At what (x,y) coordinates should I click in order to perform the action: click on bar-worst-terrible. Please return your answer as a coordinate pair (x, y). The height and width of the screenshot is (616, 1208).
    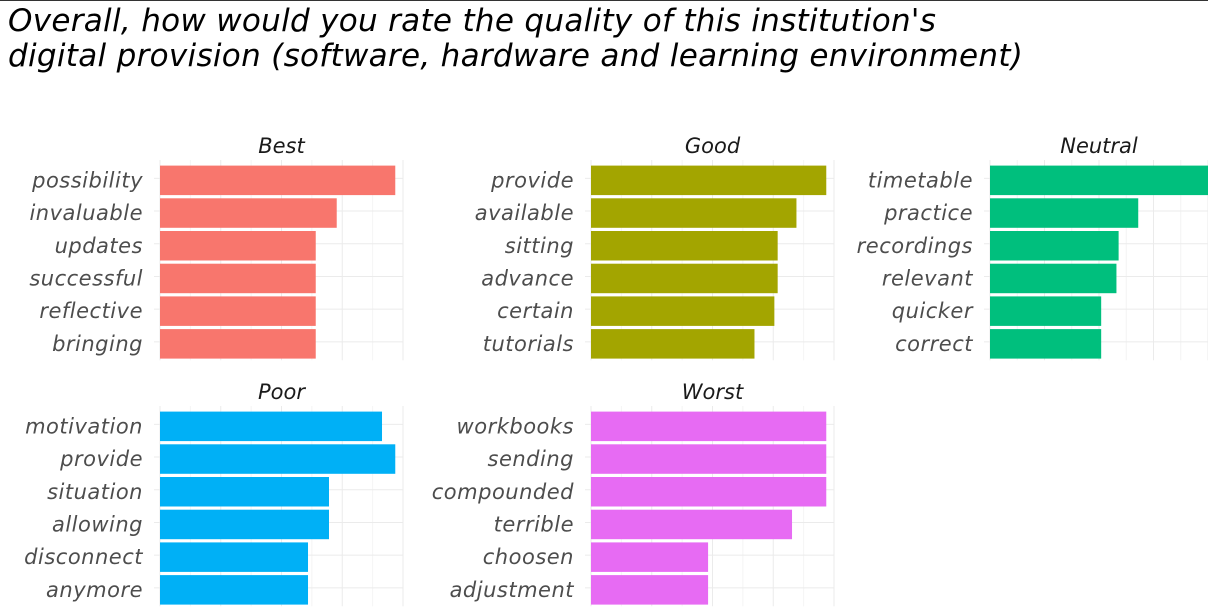
    Looking at the image, I should click on (692, 524).